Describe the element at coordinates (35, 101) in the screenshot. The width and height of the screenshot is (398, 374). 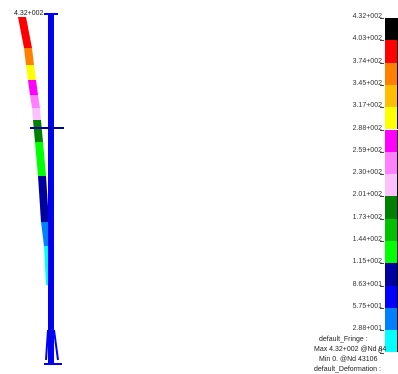
I see `beam-segment-pink` at that location.